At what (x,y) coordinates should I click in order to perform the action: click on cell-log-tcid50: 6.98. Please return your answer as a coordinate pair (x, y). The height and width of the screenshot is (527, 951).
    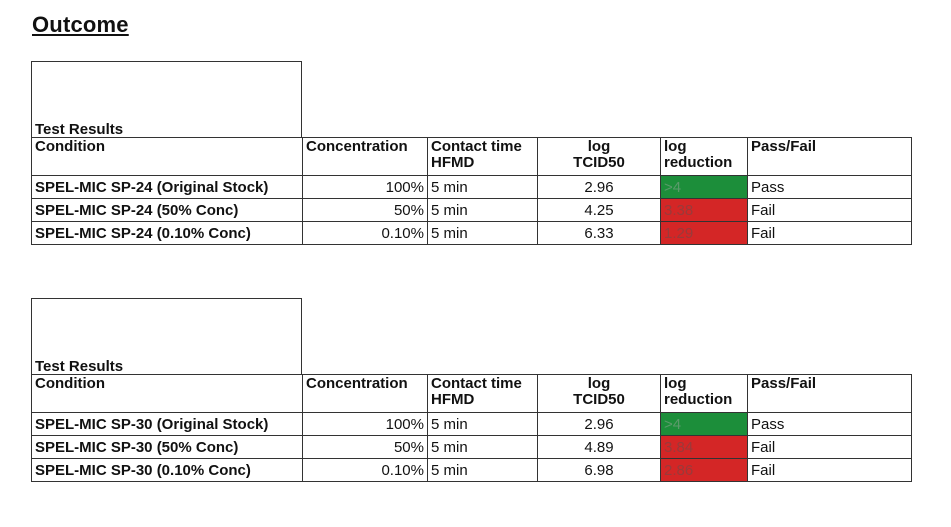
    Looking at the image, I should click on (599, 470).